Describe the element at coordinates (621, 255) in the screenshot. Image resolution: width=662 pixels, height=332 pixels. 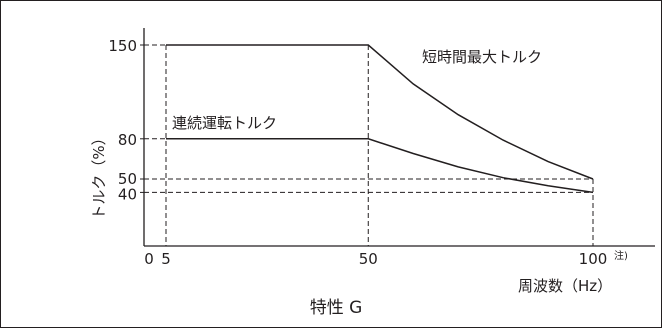
I see `x-axis-note: 注)` at that location.